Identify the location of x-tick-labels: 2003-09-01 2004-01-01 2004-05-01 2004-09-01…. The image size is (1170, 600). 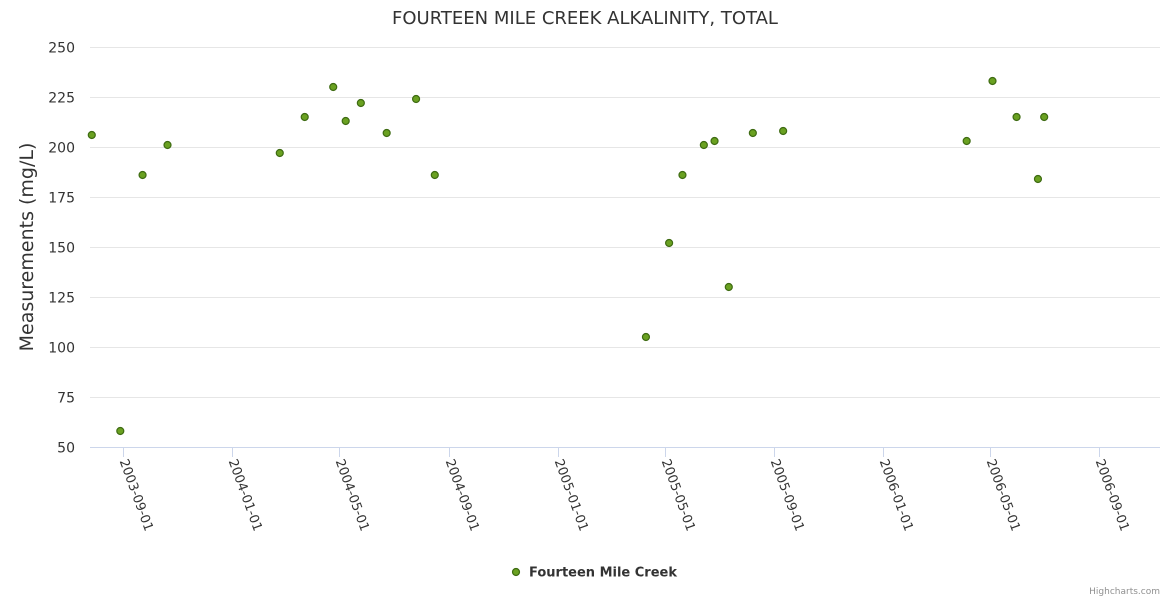
(624, 495).